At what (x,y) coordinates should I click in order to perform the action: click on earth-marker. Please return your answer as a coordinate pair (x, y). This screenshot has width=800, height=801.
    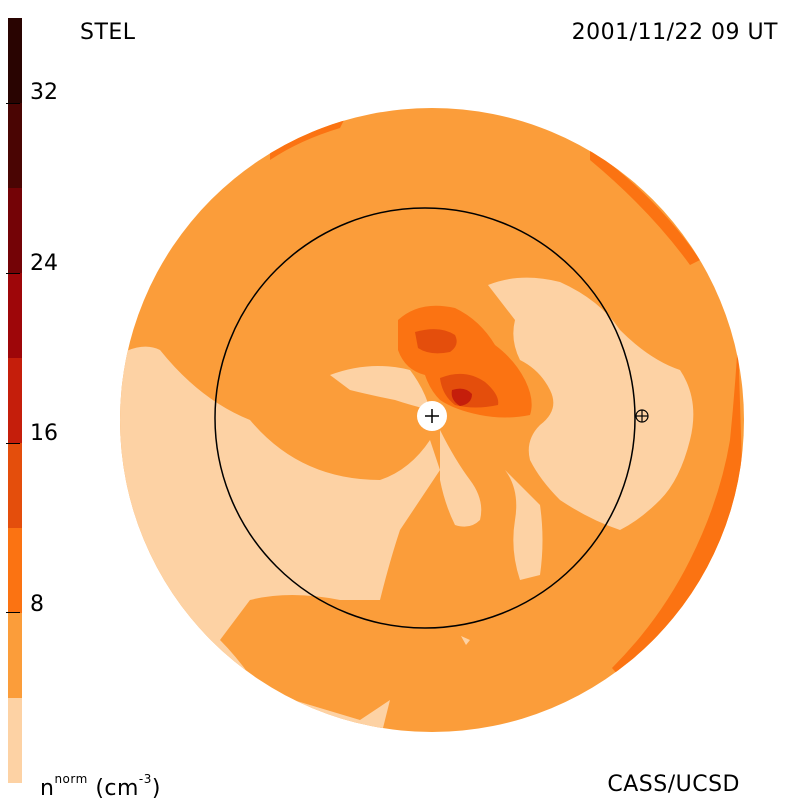
    Looking at the image, I should click on (642, 416).